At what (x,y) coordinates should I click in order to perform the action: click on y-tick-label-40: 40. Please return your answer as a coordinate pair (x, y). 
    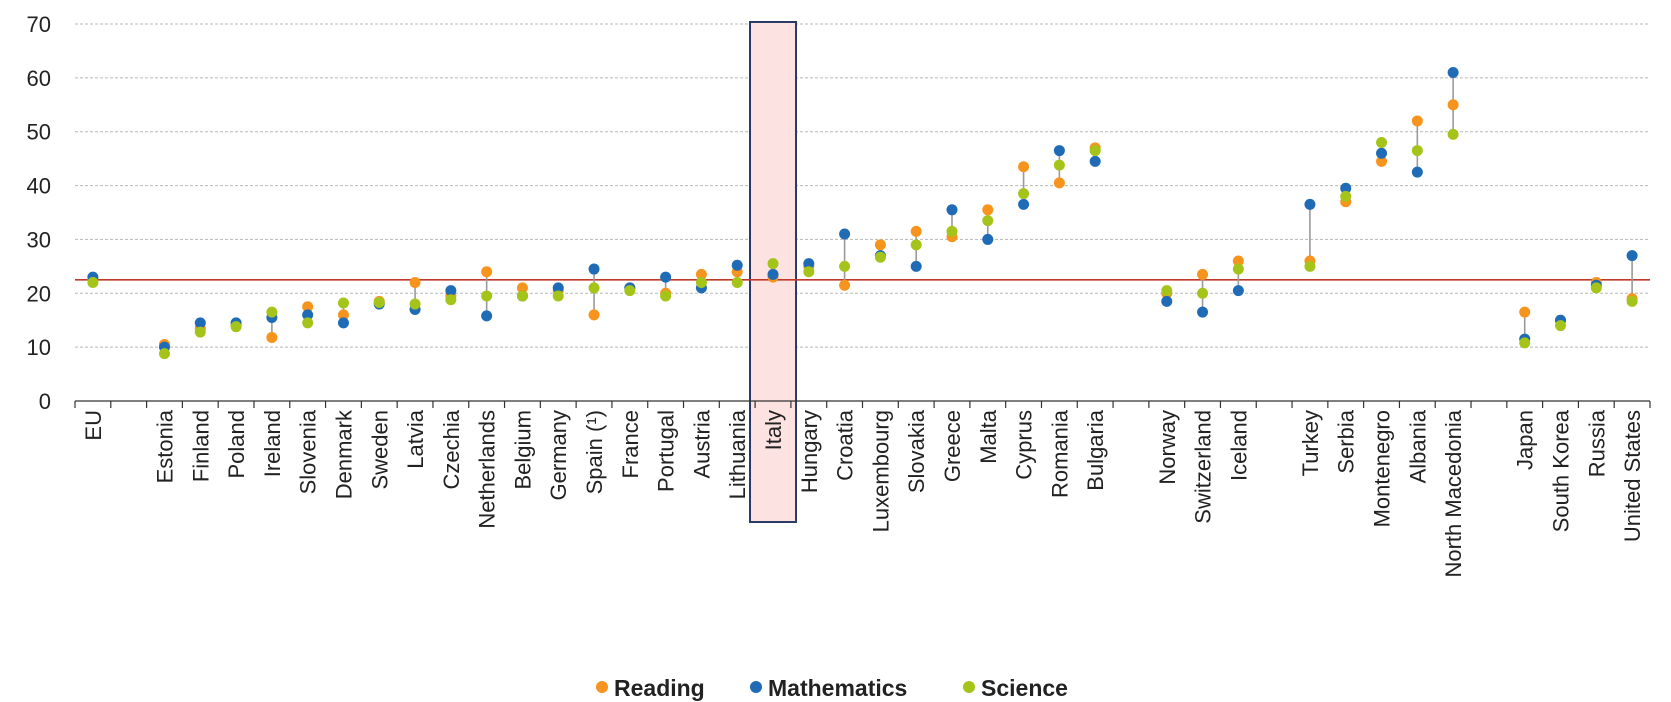
    Looking at the image, I should click on (39, 186).